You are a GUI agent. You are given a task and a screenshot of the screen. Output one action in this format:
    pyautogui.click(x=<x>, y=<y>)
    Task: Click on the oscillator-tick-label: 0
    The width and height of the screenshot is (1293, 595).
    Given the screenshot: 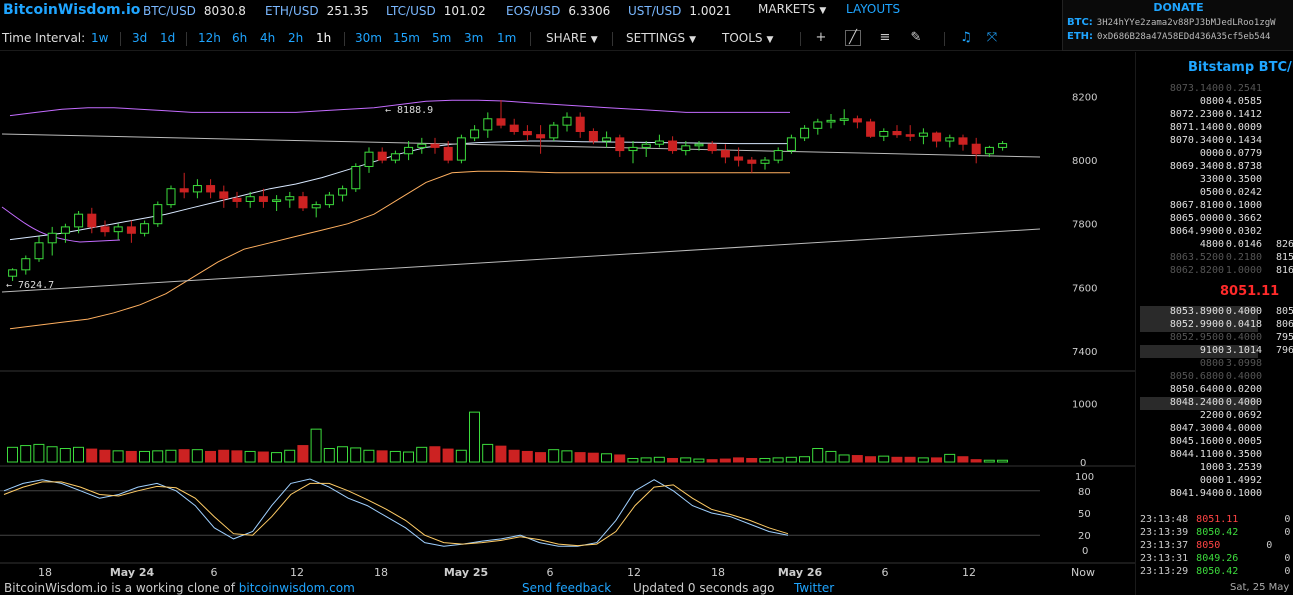 What is the action you would take?
    pyautogui.click(x=1085, y=551)
    